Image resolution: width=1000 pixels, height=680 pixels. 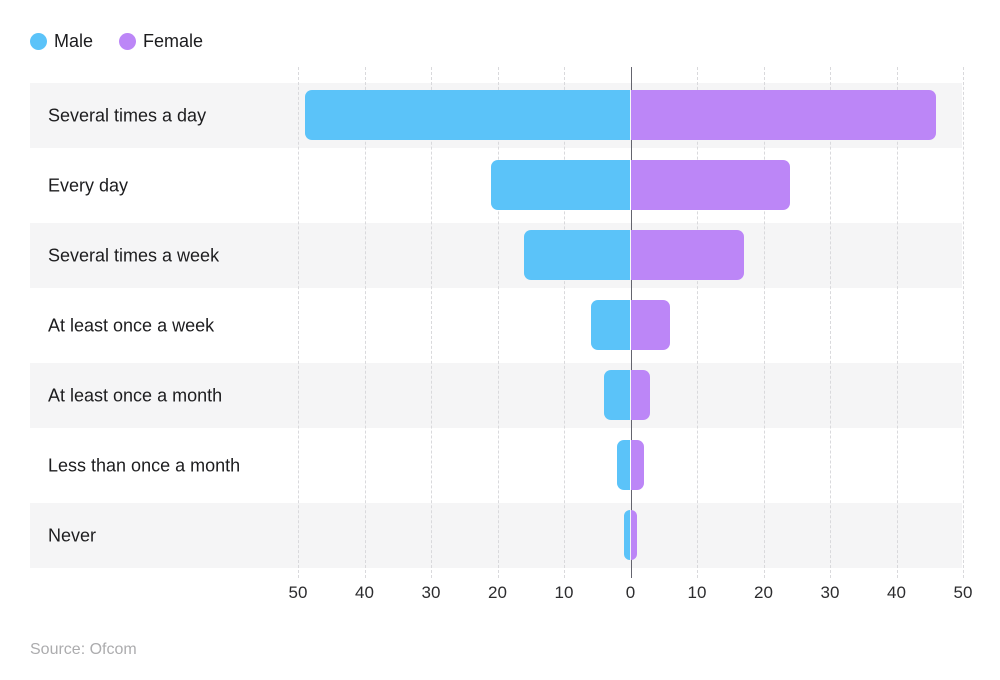 What do you see at coordinates (135, 395) in the screenshot?
I see `category-label: At least once a month` at bounding box center [135, 395].